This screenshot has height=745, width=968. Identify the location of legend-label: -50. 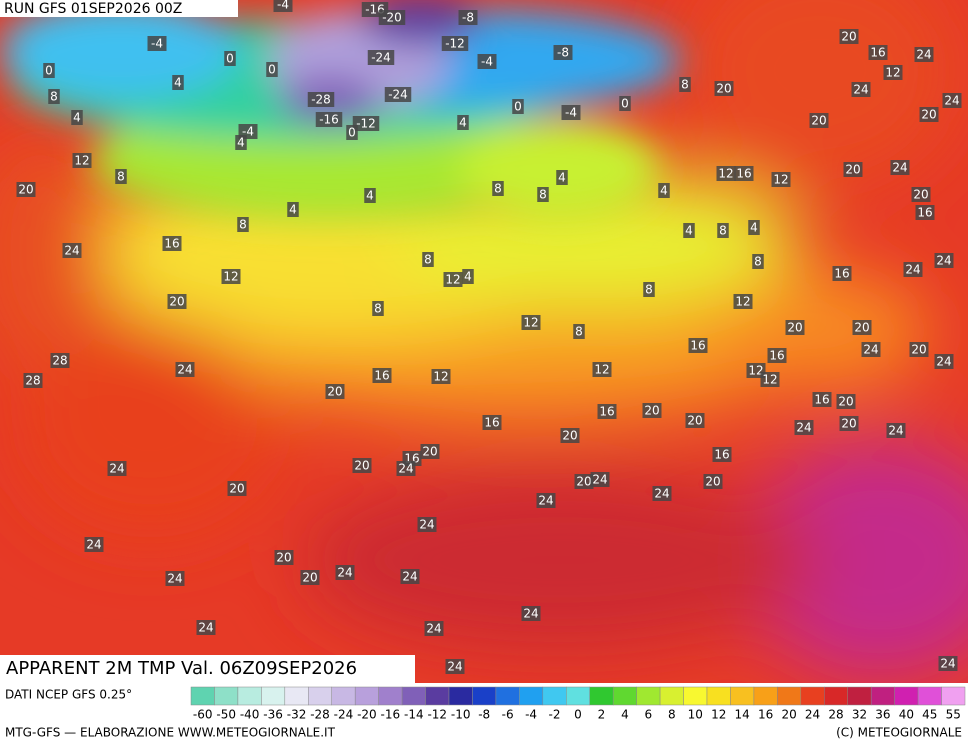
(226, 715).